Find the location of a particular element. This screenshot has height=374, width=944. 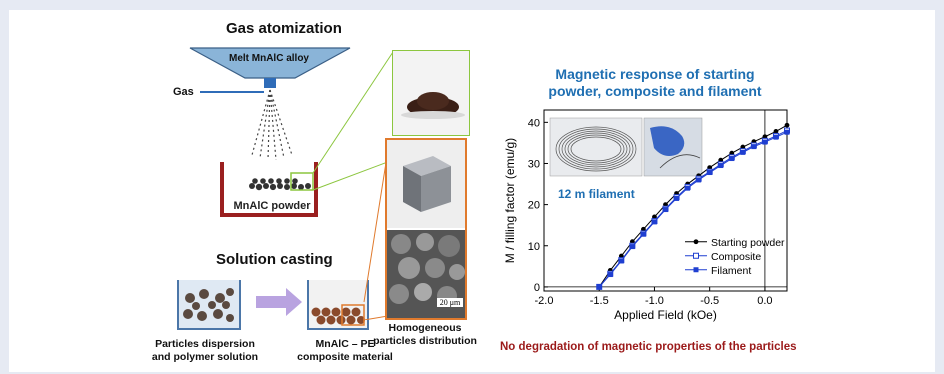

x-tick-label: -2.0 is located at coordinates (544, 301).